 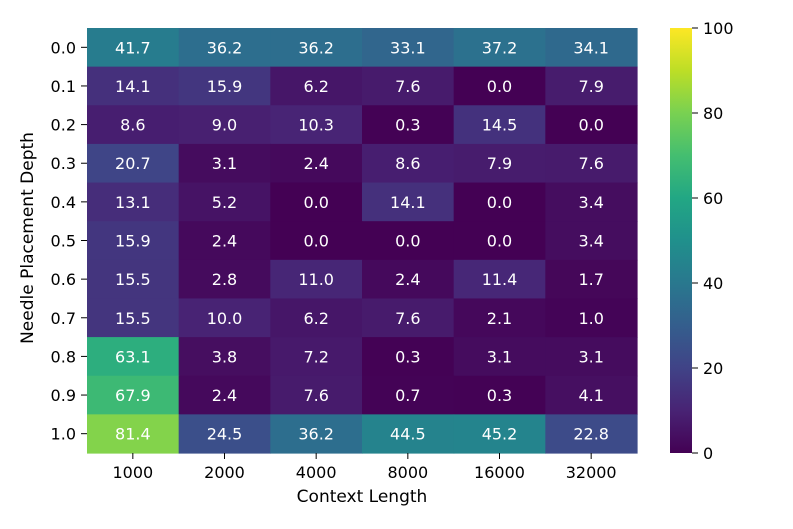 What do you see at coordinates (132, 472) in the screenshot?
I see `x-tick-label: 1000` at bounding box center [132, 472].